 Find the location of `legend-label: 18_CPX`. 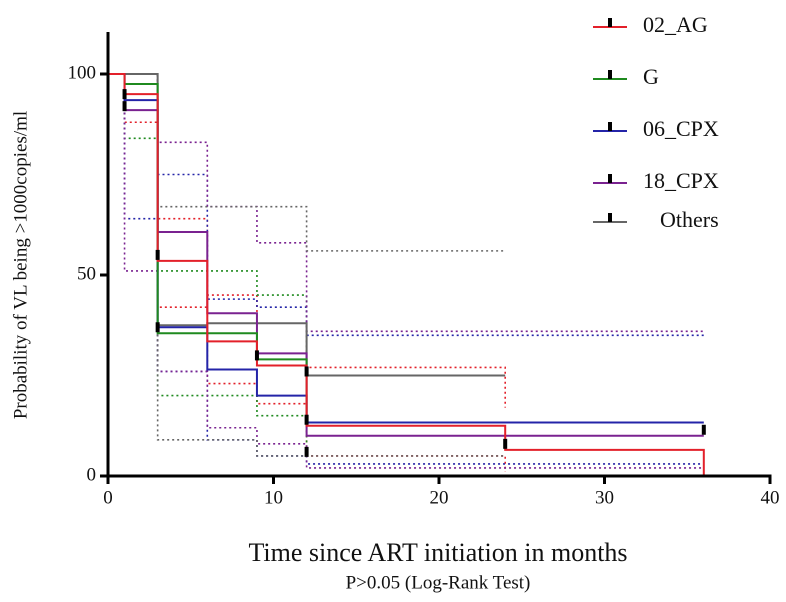

legend-label: 18_CPX is located at coordinates (681, 180).